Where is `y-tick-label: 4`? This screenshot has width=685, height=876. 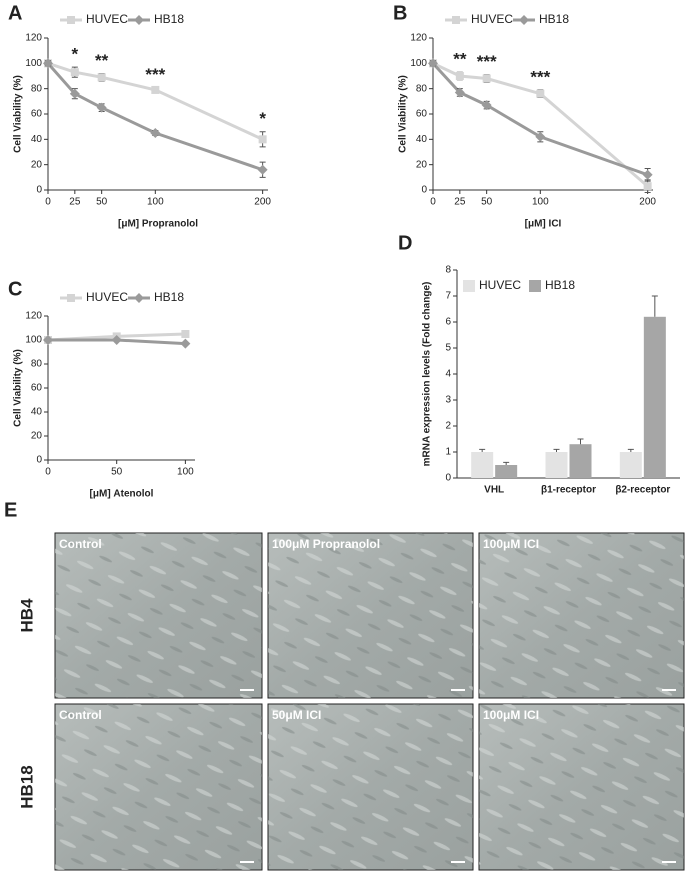 y-tick-label: 4 is located at coordinates (448, 374).